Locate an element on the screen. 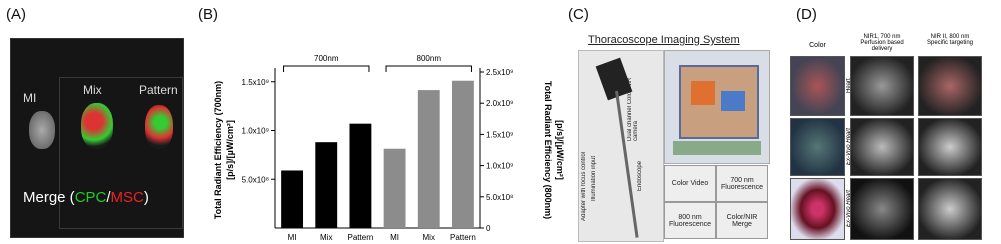 This screenshot has height=244, width=1001. view-cell: 800 nm Fluorescence is located at coordinates (690, 220).